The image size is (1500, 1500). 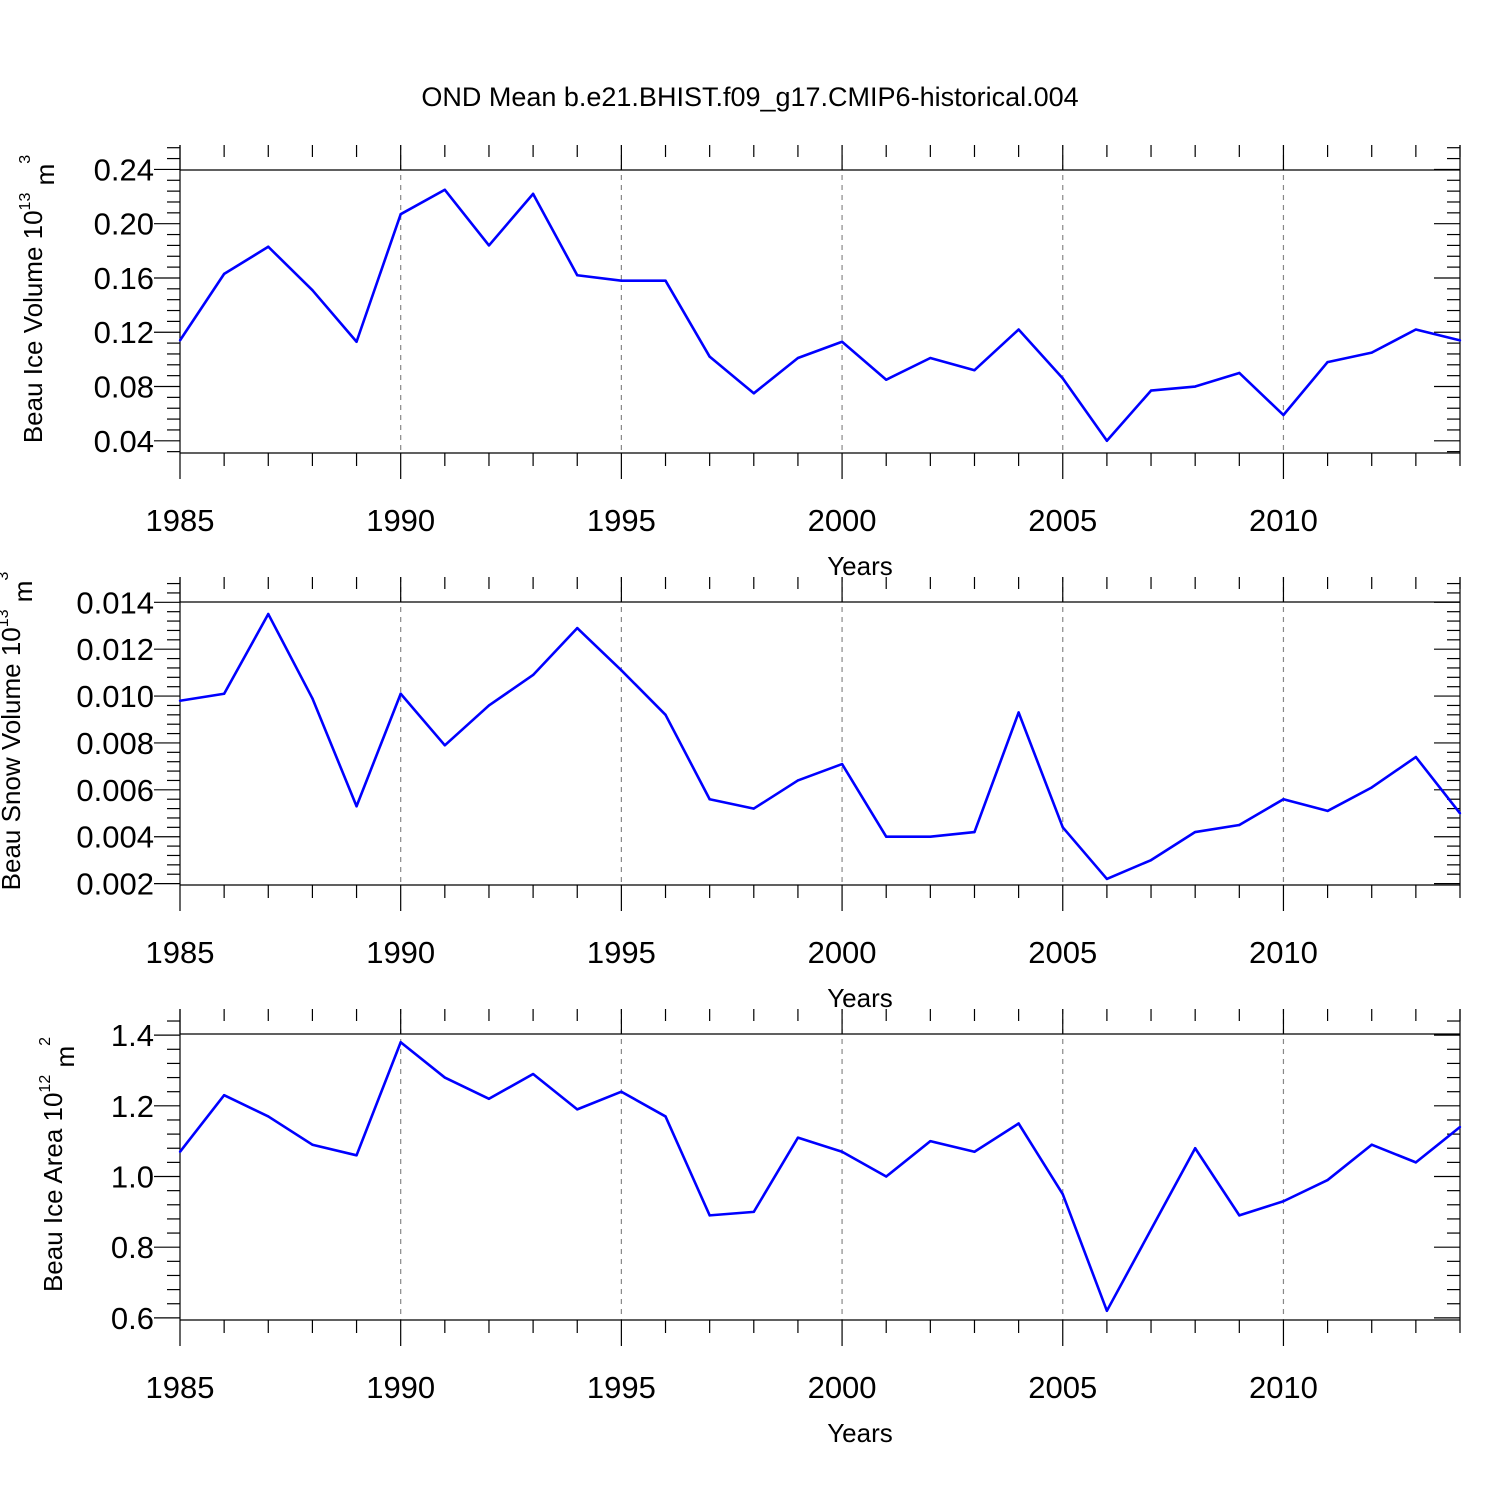 What do you see at coordinates (124, 441) in the screenshot?
I see `y-tick-label: 0.04` at bounding box center [124, 441].